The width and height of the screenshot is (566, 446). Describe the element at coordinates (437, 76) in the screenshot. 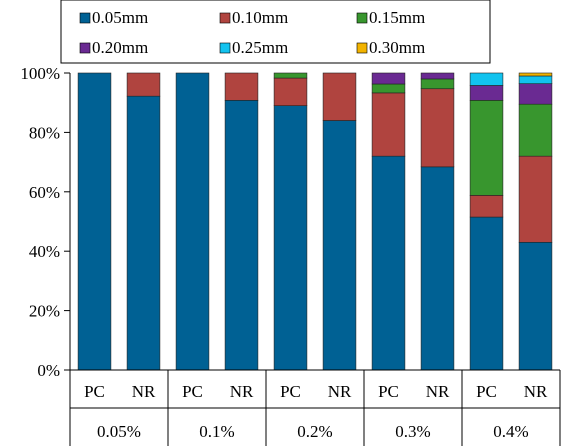

I see `bar-segment-NR-8-0.20mm` at that location.